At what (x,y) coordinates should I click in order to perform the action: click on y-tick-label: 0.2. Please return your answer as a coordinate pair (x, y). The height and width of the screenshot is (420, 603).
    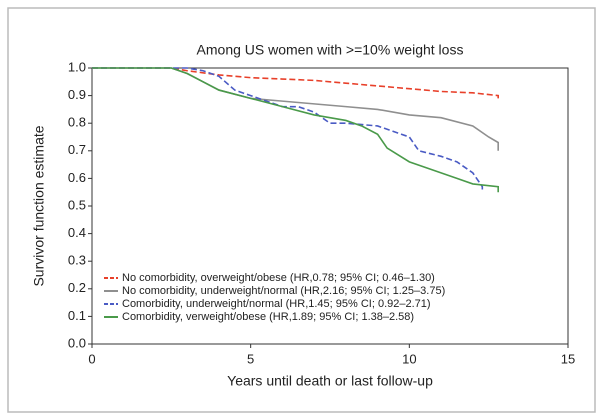
    Looking at the image, I should click on (77, 287).